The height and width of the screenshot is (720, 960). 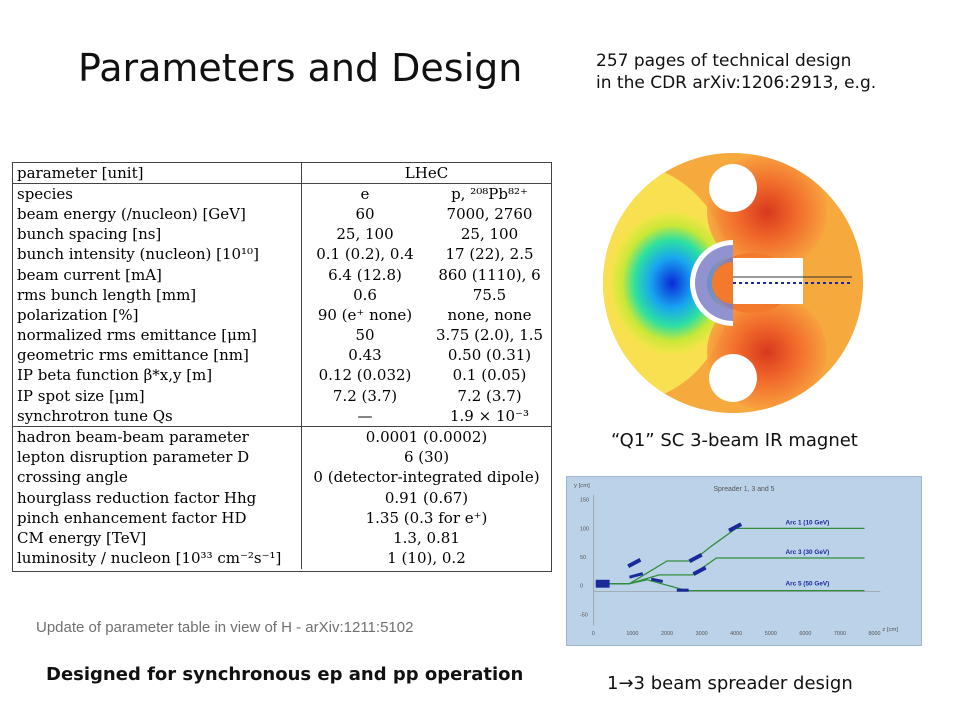 I want to click on spreader-x-ticks: 0 1000 2000 3000 4000 5000 6000 7000 8000, so click(x=736, y=634).